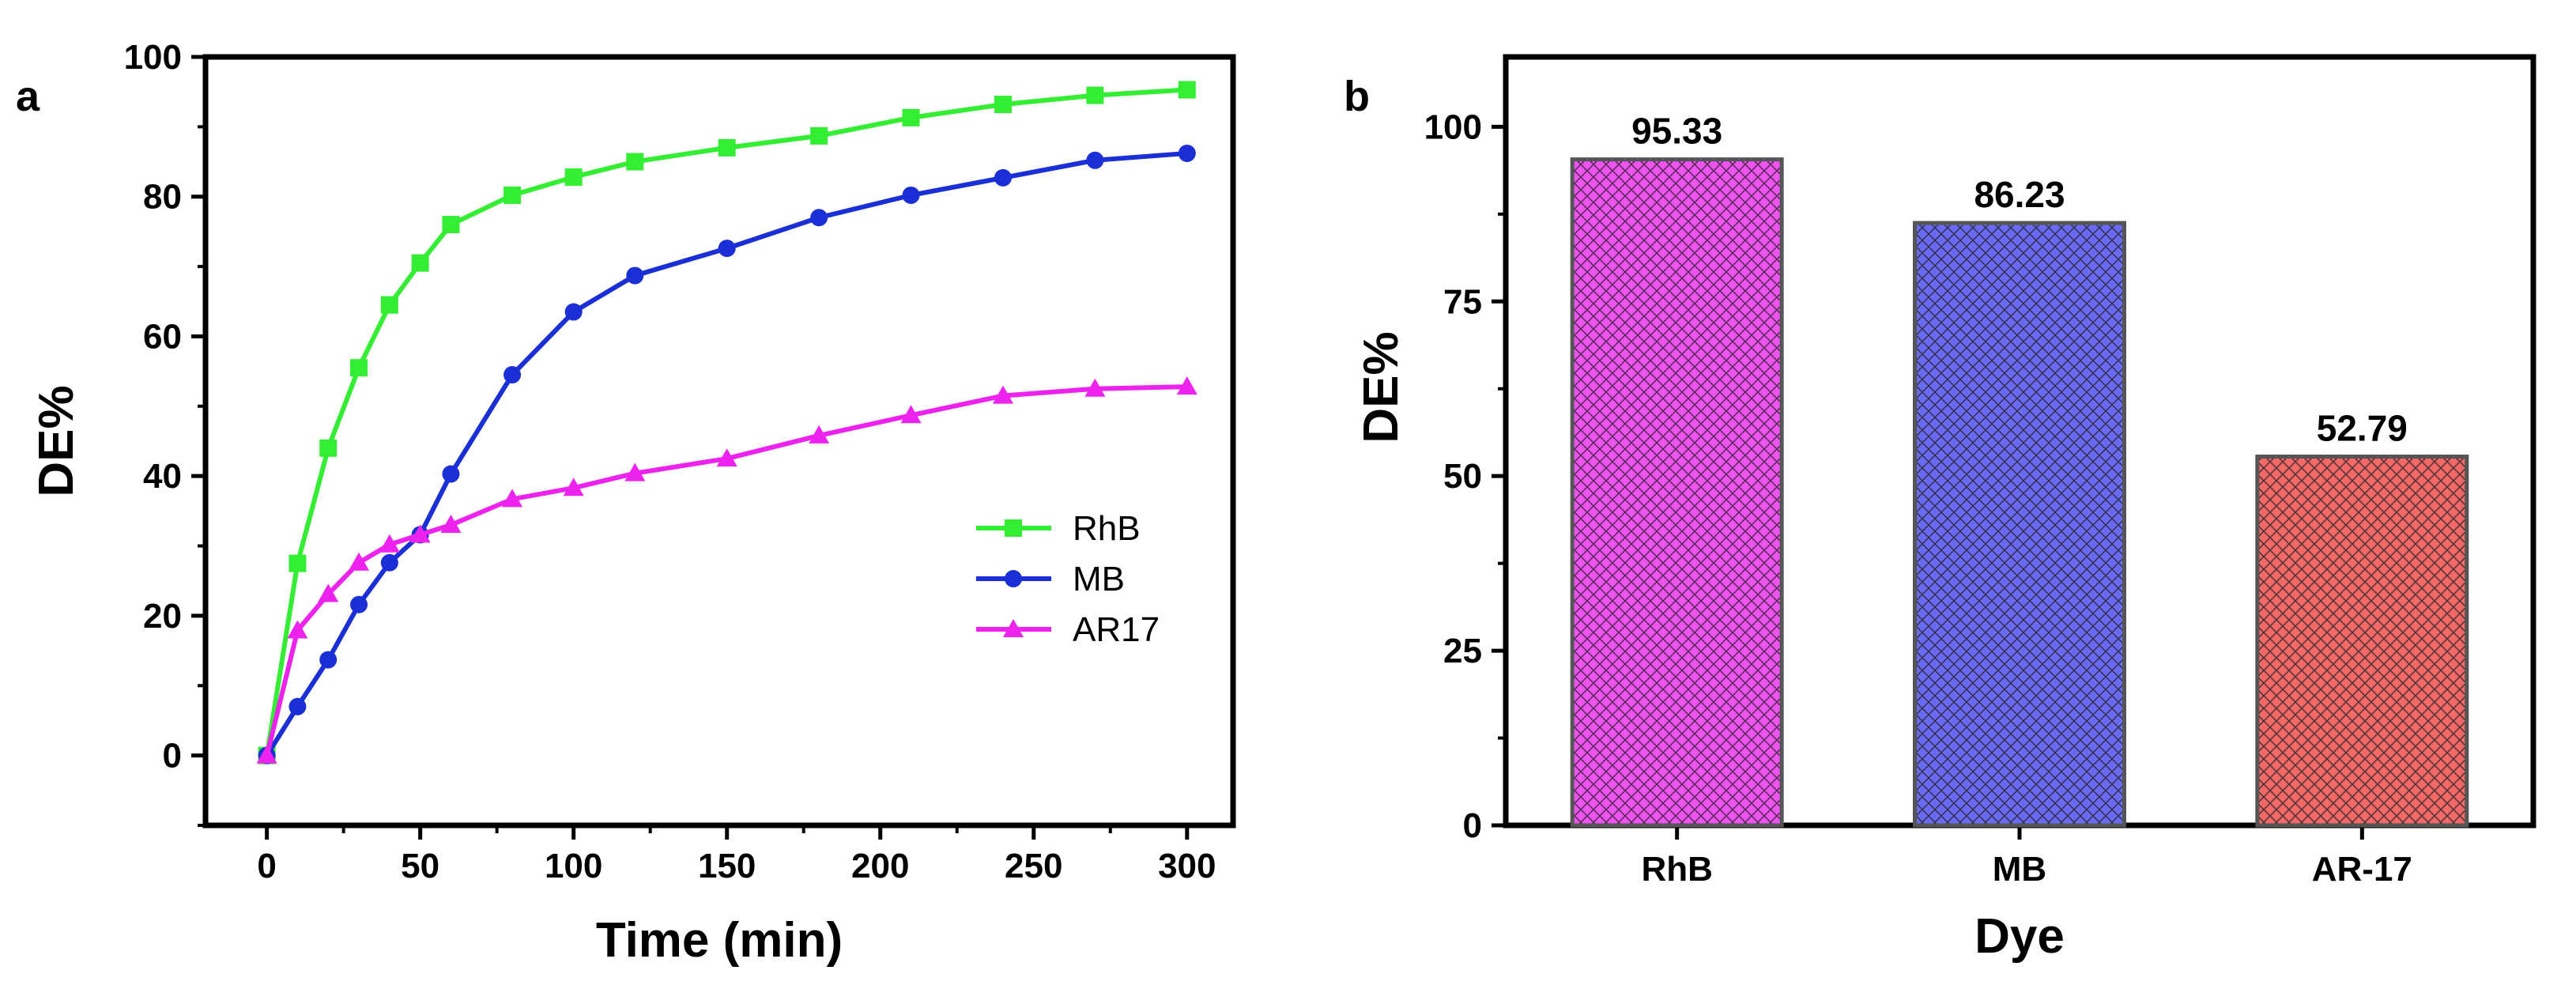 The width and height of the screenshot is (2576, 989). What do you see at coordinates (2020, 194) in the screenshot?
I see `bar-value-label-mb: 86.23` at bounding box center [2020, 194].